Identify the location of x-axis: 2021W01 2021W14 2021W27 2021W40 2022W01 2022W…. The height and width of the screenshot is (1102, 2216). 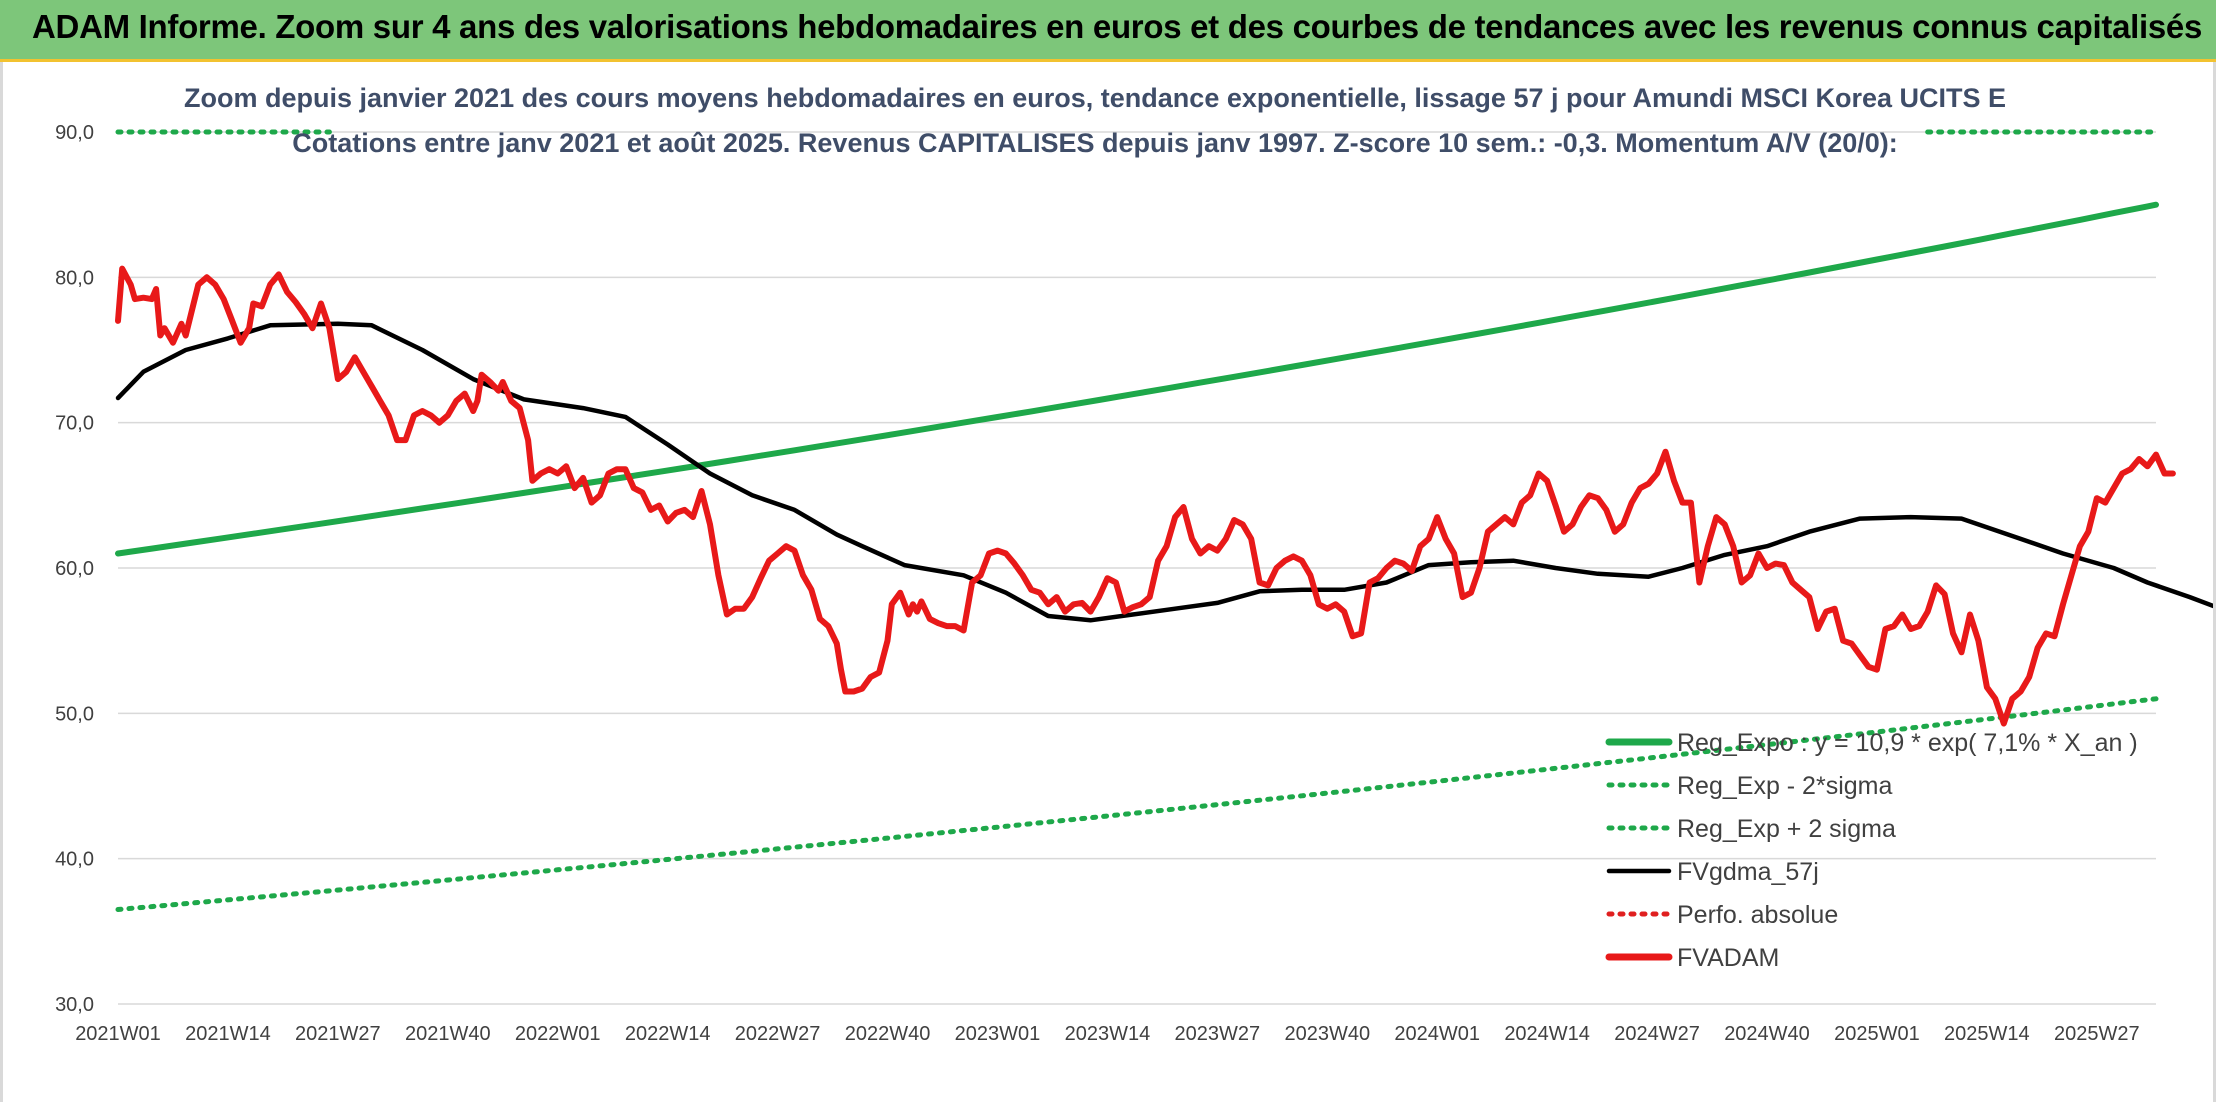
(1107, 1034).